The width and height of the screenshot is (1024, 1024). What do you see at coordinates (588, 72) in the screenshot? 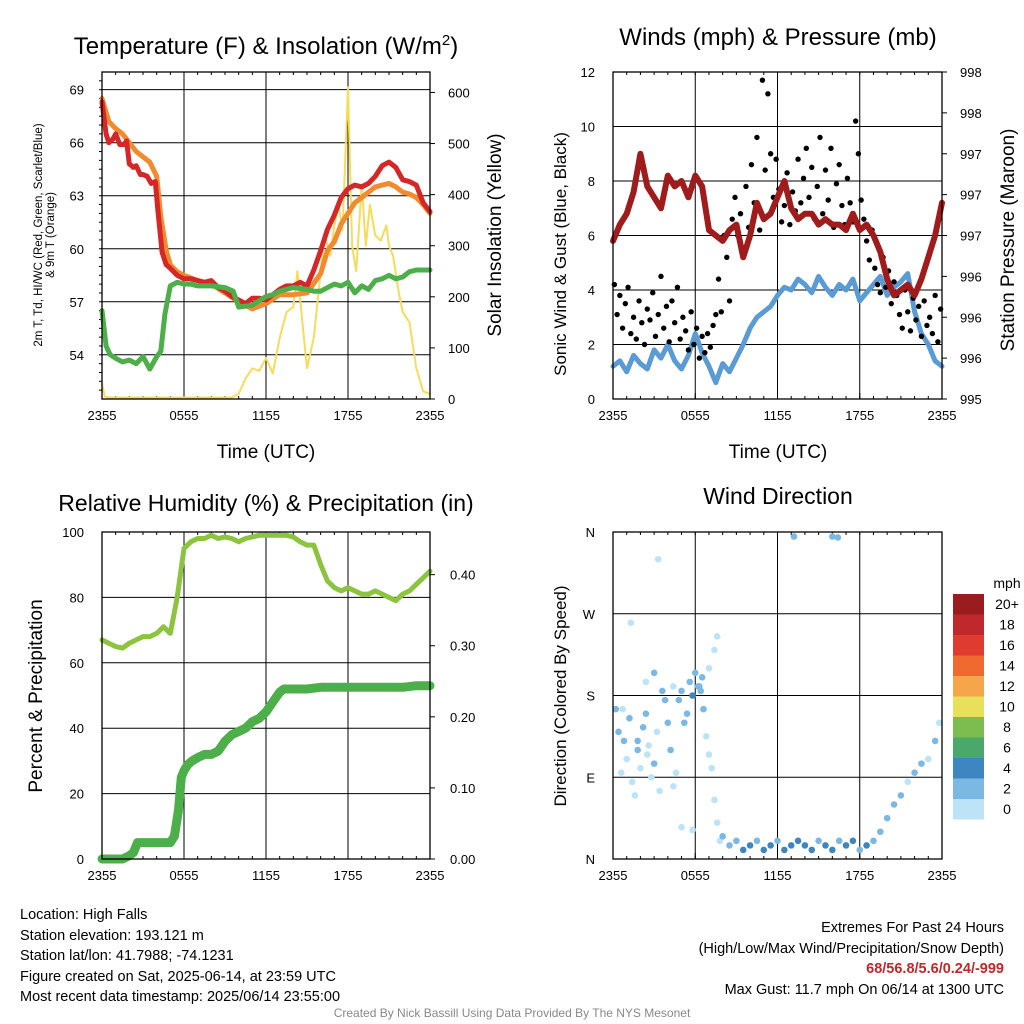
I see `y-tick-label-left: 12` at bounding box center [588, 72].